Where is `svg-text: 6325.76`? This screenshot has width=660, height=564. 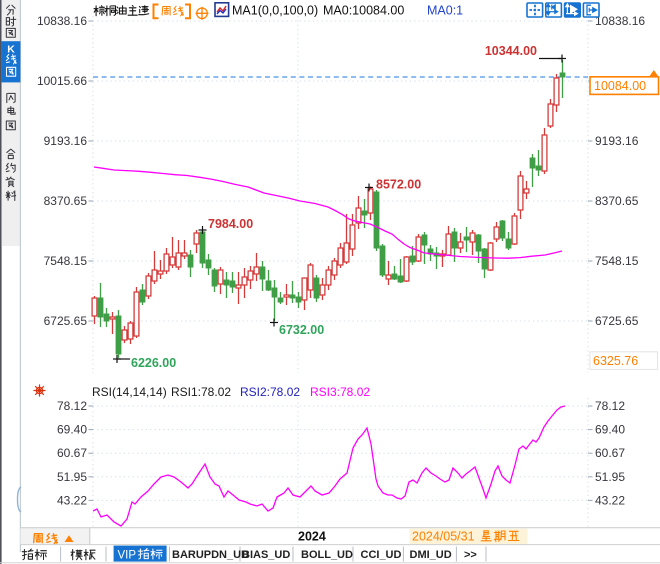 svg-text: 6325.76 is located at coordinates (615, 361).